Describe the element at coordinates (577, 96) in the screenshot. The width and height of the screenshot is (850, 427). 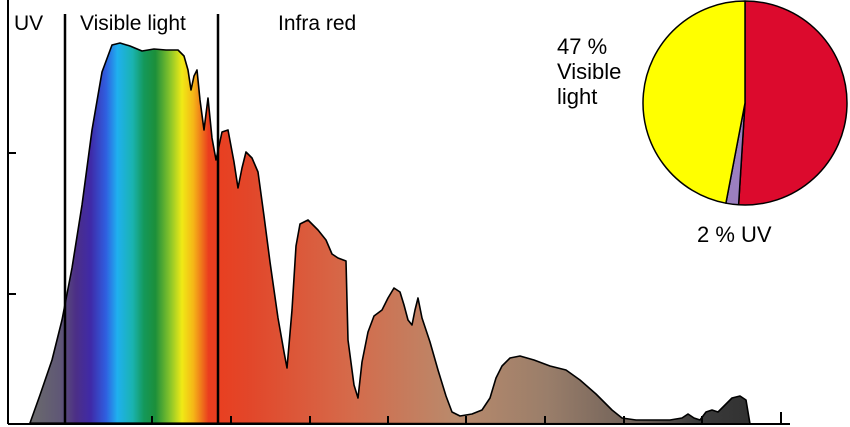
I see `pie-label-light-word: light` at that location.